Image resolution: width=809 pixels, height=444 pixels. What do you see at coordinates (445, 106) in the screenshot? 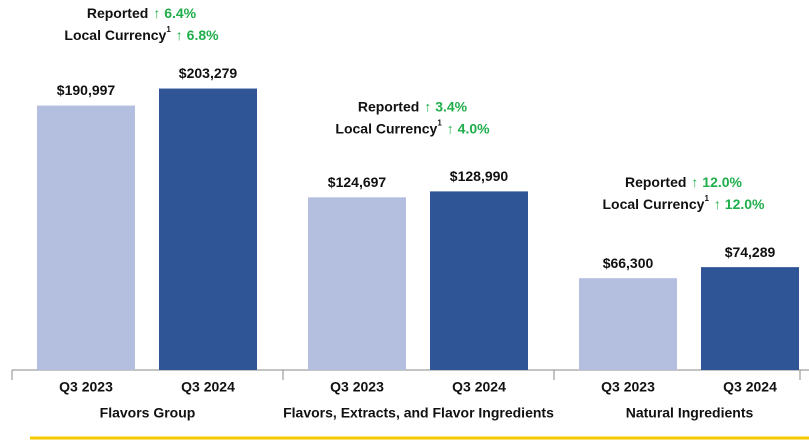
I see `annotation-value: ↑ 3.4%` at bounding box center [445, 106].